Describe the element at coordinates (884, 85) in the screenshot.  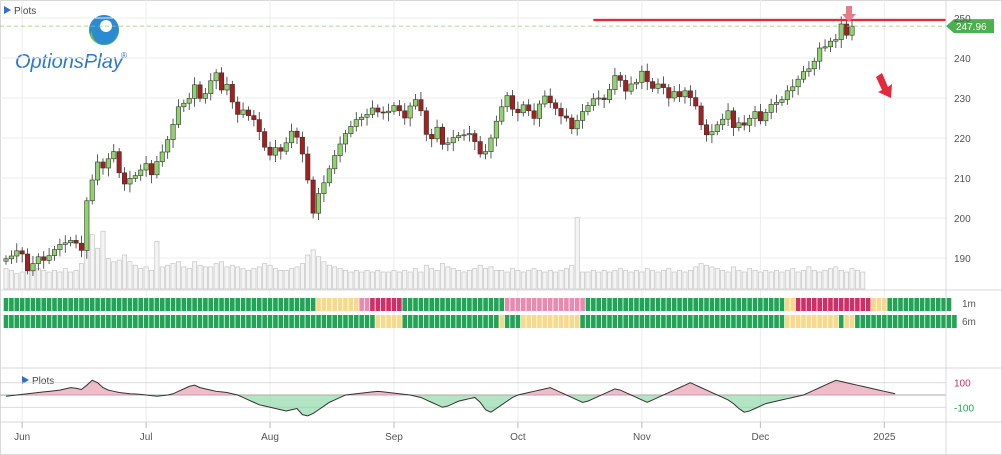
I see `bearish-arrow-icon` at that location.